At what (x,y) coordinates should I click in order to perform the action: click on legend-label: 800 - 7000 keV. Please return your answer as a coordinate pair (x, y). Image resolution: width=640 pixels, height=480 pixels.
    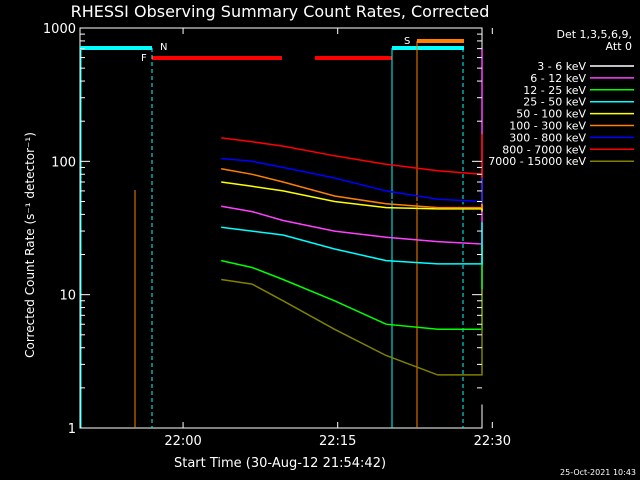
    Looking at the image, I should click on (544, 149).